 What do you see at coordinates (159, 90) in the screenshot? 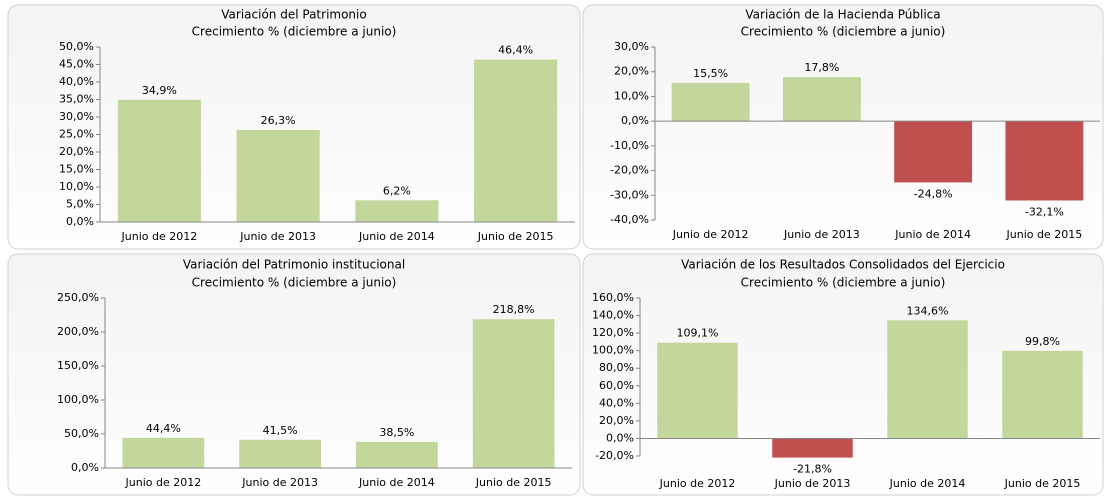
I see `value-label: 34,9%` at bounding box center [159, 90].